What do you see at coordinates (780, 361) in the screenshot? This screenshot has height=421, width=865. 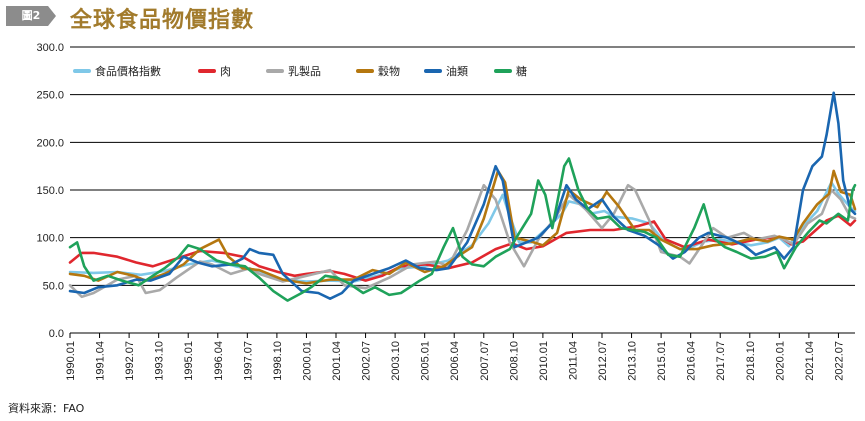 I see `x-tick-label: 2020.01` at bounding box center [780, 361].